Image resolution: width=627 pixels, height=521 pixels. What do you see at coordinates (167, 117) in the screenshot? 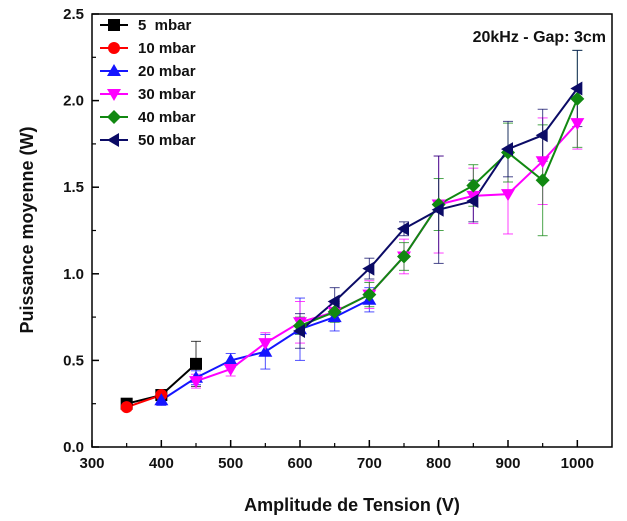
I see `legend-label: 40 mbar` at bounding box center [167, 117].